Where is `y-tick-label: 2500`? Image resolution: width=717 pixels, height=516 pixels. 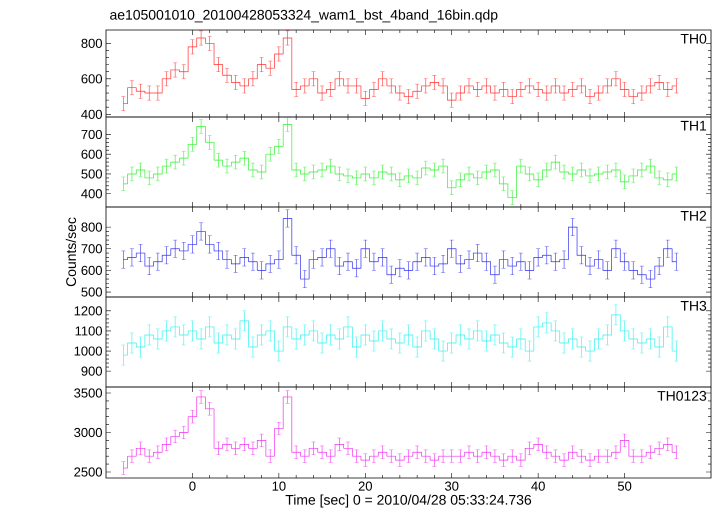 y-tick-label: 2500 is located at coordinates (88, 472).